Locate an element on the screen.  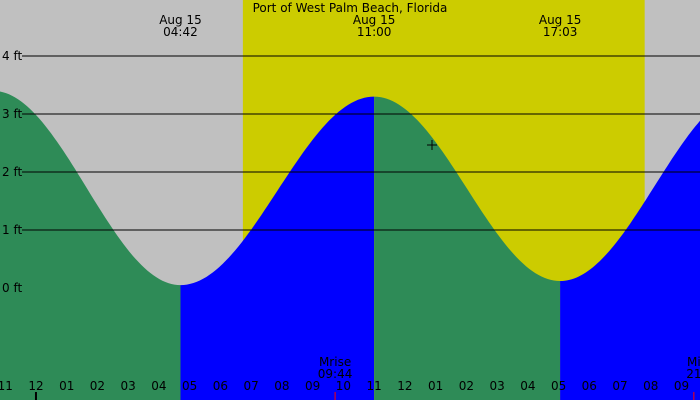
extreme-time-label: 17:03 is located at coordinates (560, 32).